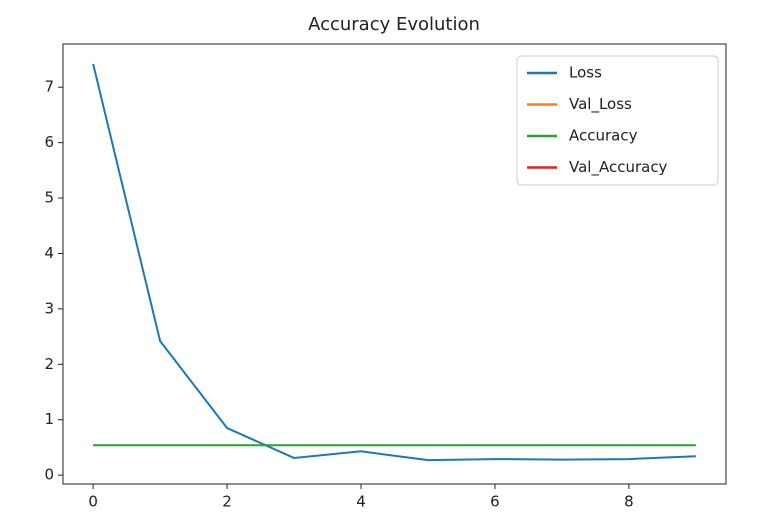 The height and width of the screenshot is (526, 762). I want to click on legend-label: Val_Loss, so click(600, 104).